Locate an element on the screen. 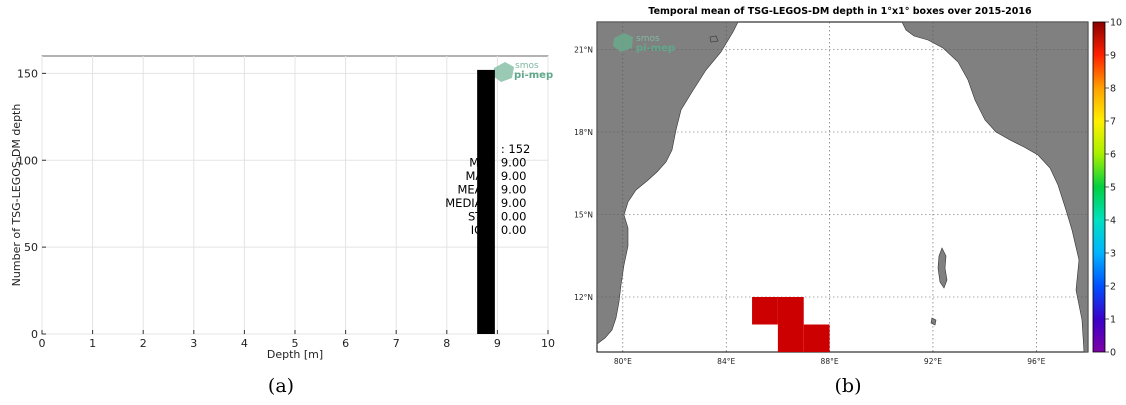 The width and height of the screenshot is (1126, 405). x-tick-label: 1 is located at coordinates (92, 343).